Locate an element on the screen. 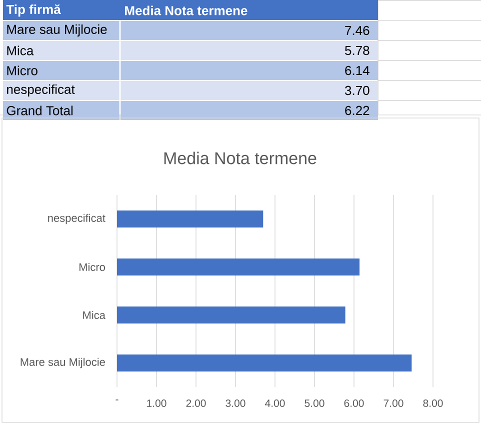 The width and height of the screenshot is (481, 423). category-label: nespecificat is located at coordinates (41, 90).